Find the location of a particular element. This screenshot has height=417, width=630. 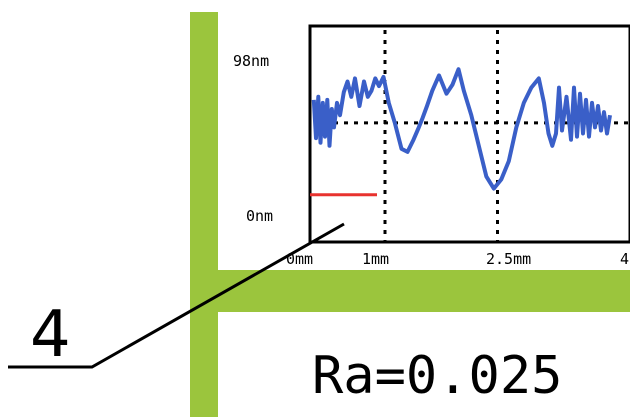

y-tick-label-bottom: 0nm is located at coordinates (259, 216).